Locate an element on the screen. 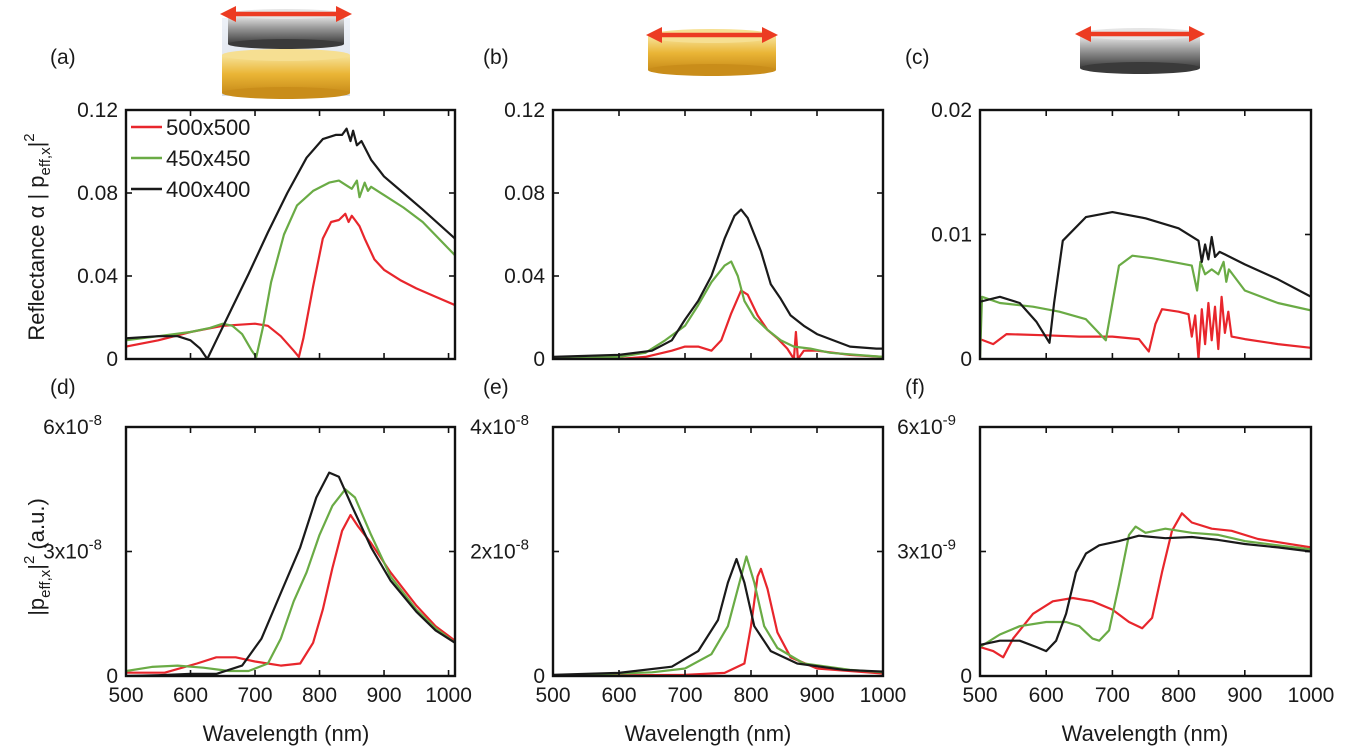 The image size is (1353, 752). top-y-axis-label: Reflectance α | peff,x|2 is located at coordinates (37, 236).